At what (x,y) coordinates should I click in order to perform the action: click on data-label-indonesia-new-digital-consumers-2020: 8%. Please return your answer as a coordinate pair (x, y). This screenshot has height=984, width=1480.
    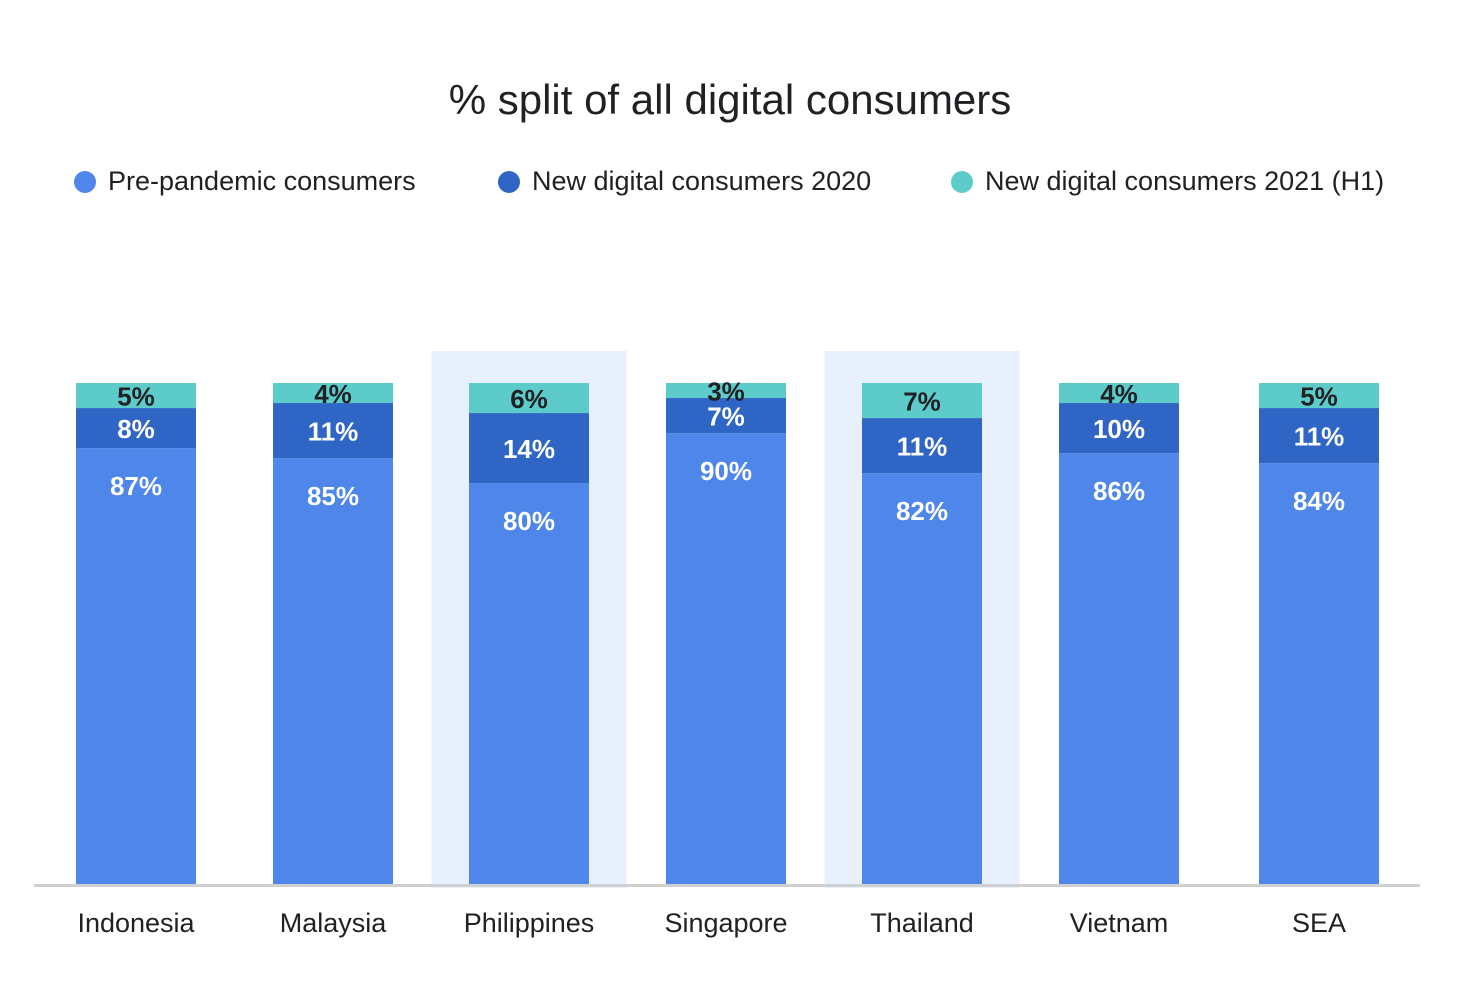
    Looking at the image, I should click on (136, 429).